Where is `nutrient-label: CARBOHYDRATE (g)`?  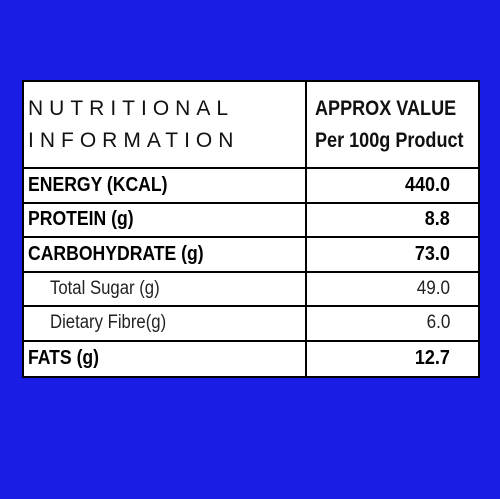
nutrient-label: CARBOHYDRATE (g) is located at coordinates (116, 253).